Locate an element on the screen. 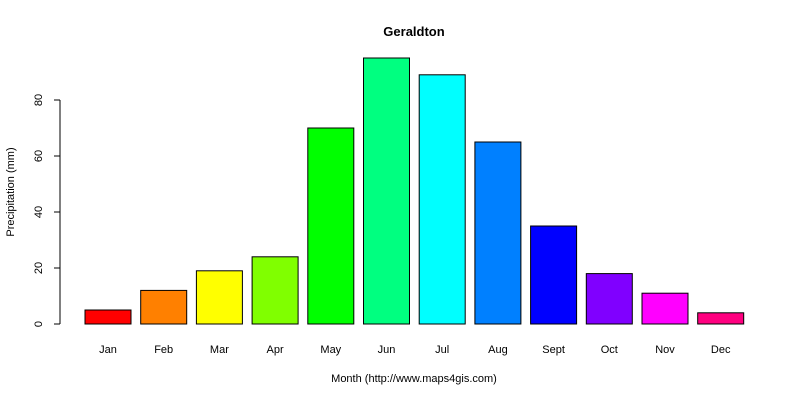 This screenshot has width=800, height=400. y-axis-label: Precipitation (mm) is located at coordinates (11, 191).